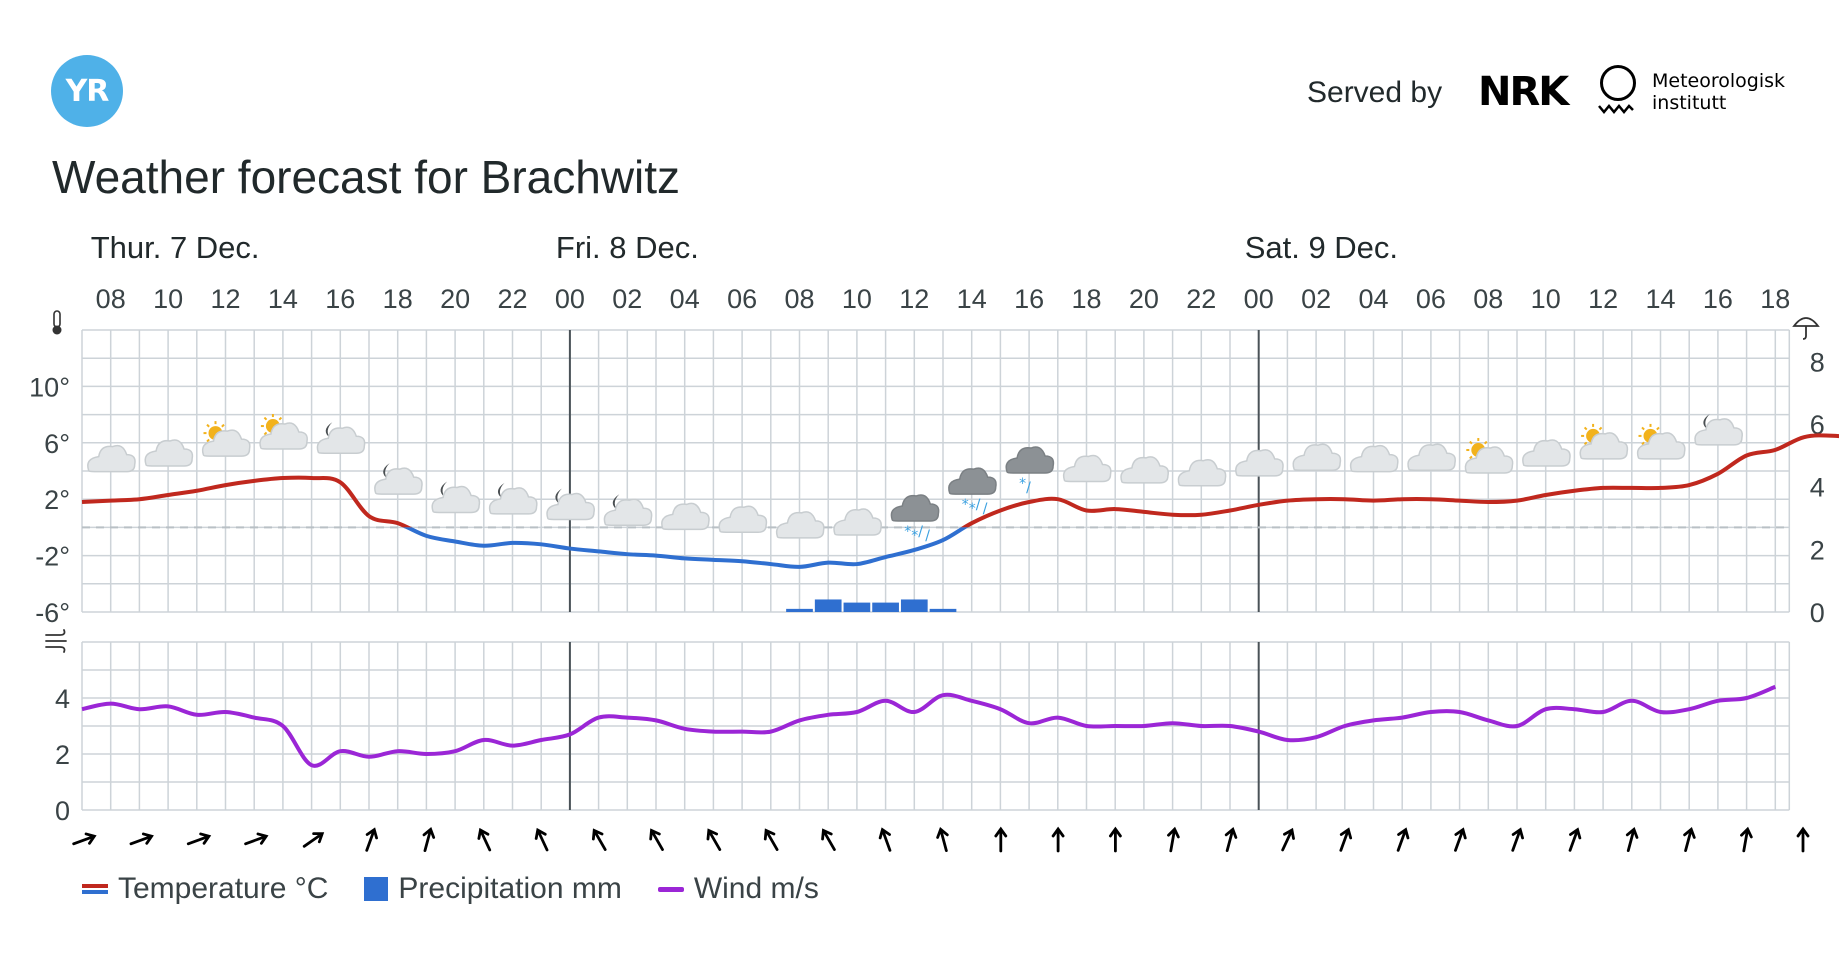 This screenshot has width=1839, height=972. I want to click on wind-line, so click(929, 726).